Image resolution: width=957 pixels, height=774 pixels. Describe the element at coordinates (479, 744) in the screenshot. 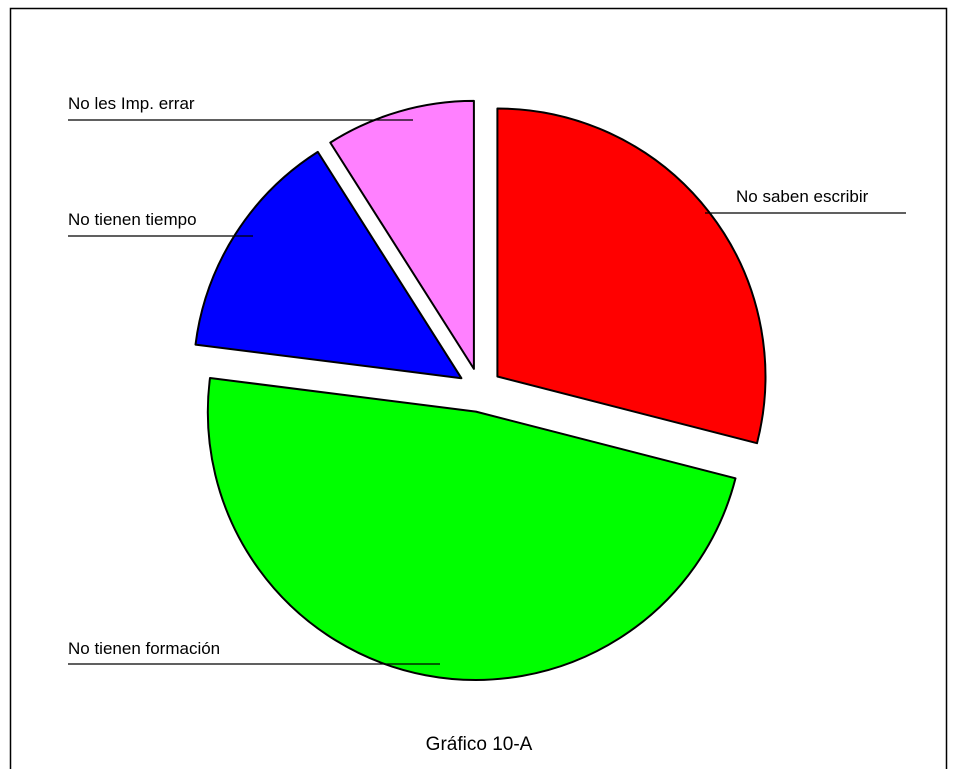

I see `chart-title: Gráfico 10-A` at that location.